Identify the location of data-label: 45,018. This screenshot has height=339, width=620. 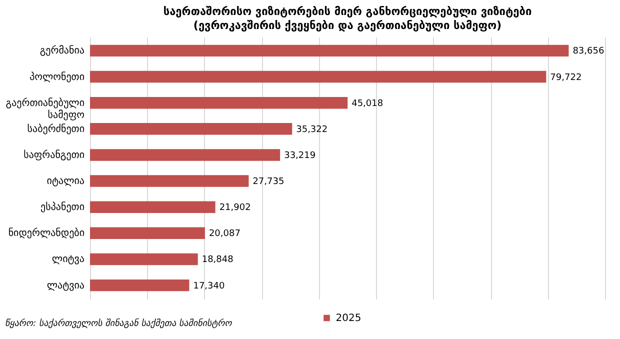
(368, 103).